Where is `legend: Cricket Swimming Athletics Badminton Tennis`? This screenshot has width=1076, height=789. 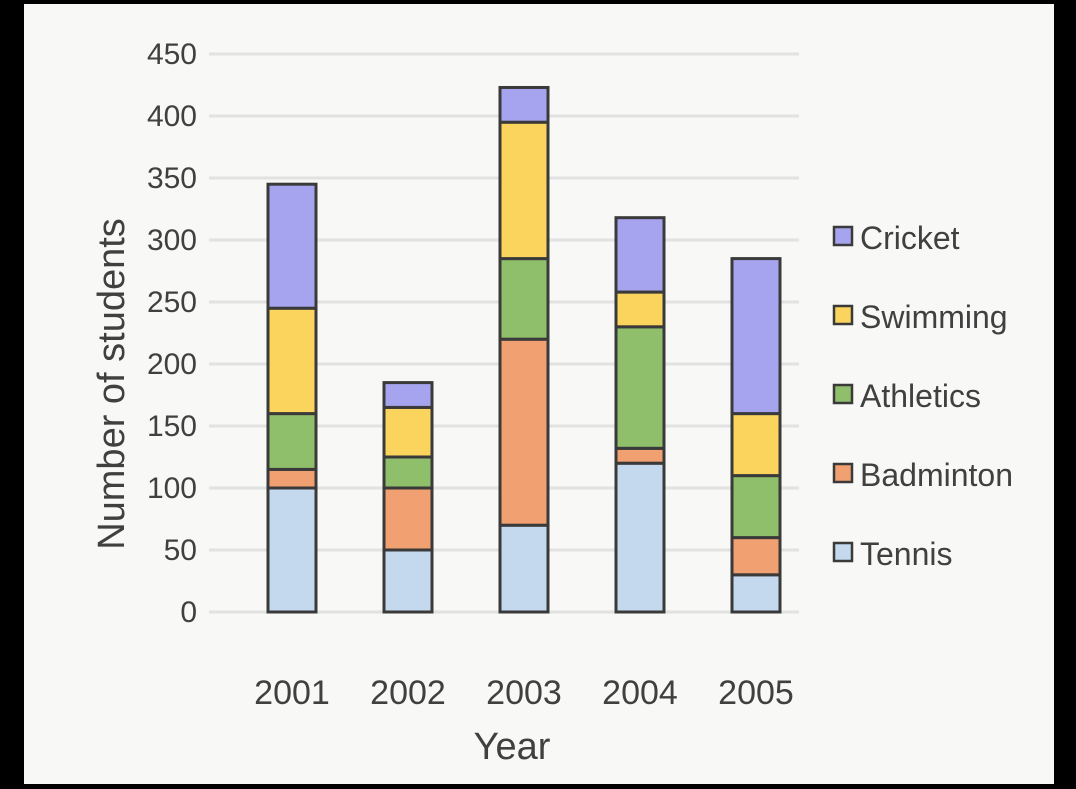 legend: Cricket Swimming Athletics Badminton Tennis is located at coordinates (922, 396).